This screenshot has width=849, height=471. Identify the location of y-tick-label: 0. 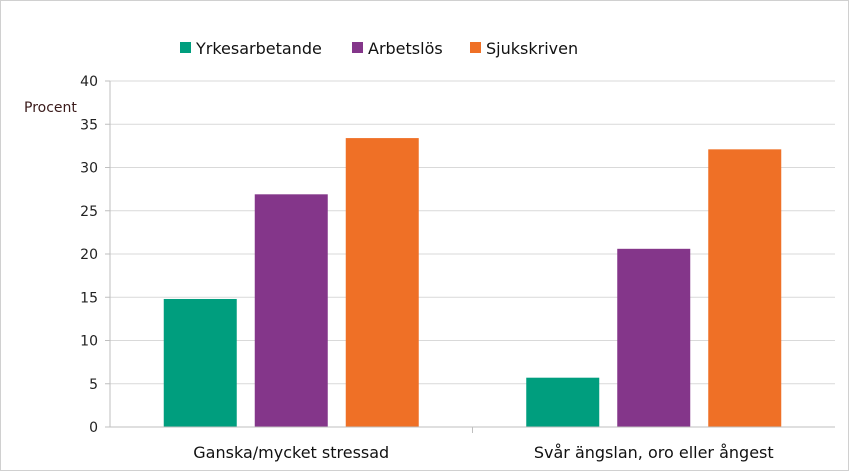
(93, 428).